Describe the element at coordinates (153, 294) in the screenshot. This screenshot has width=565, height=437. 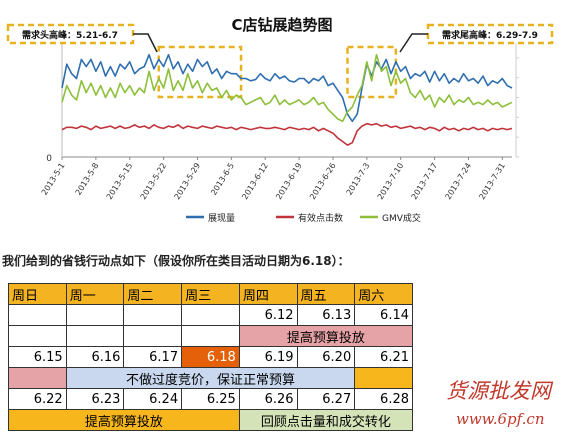
I see `header-tue: 周二` at that location.